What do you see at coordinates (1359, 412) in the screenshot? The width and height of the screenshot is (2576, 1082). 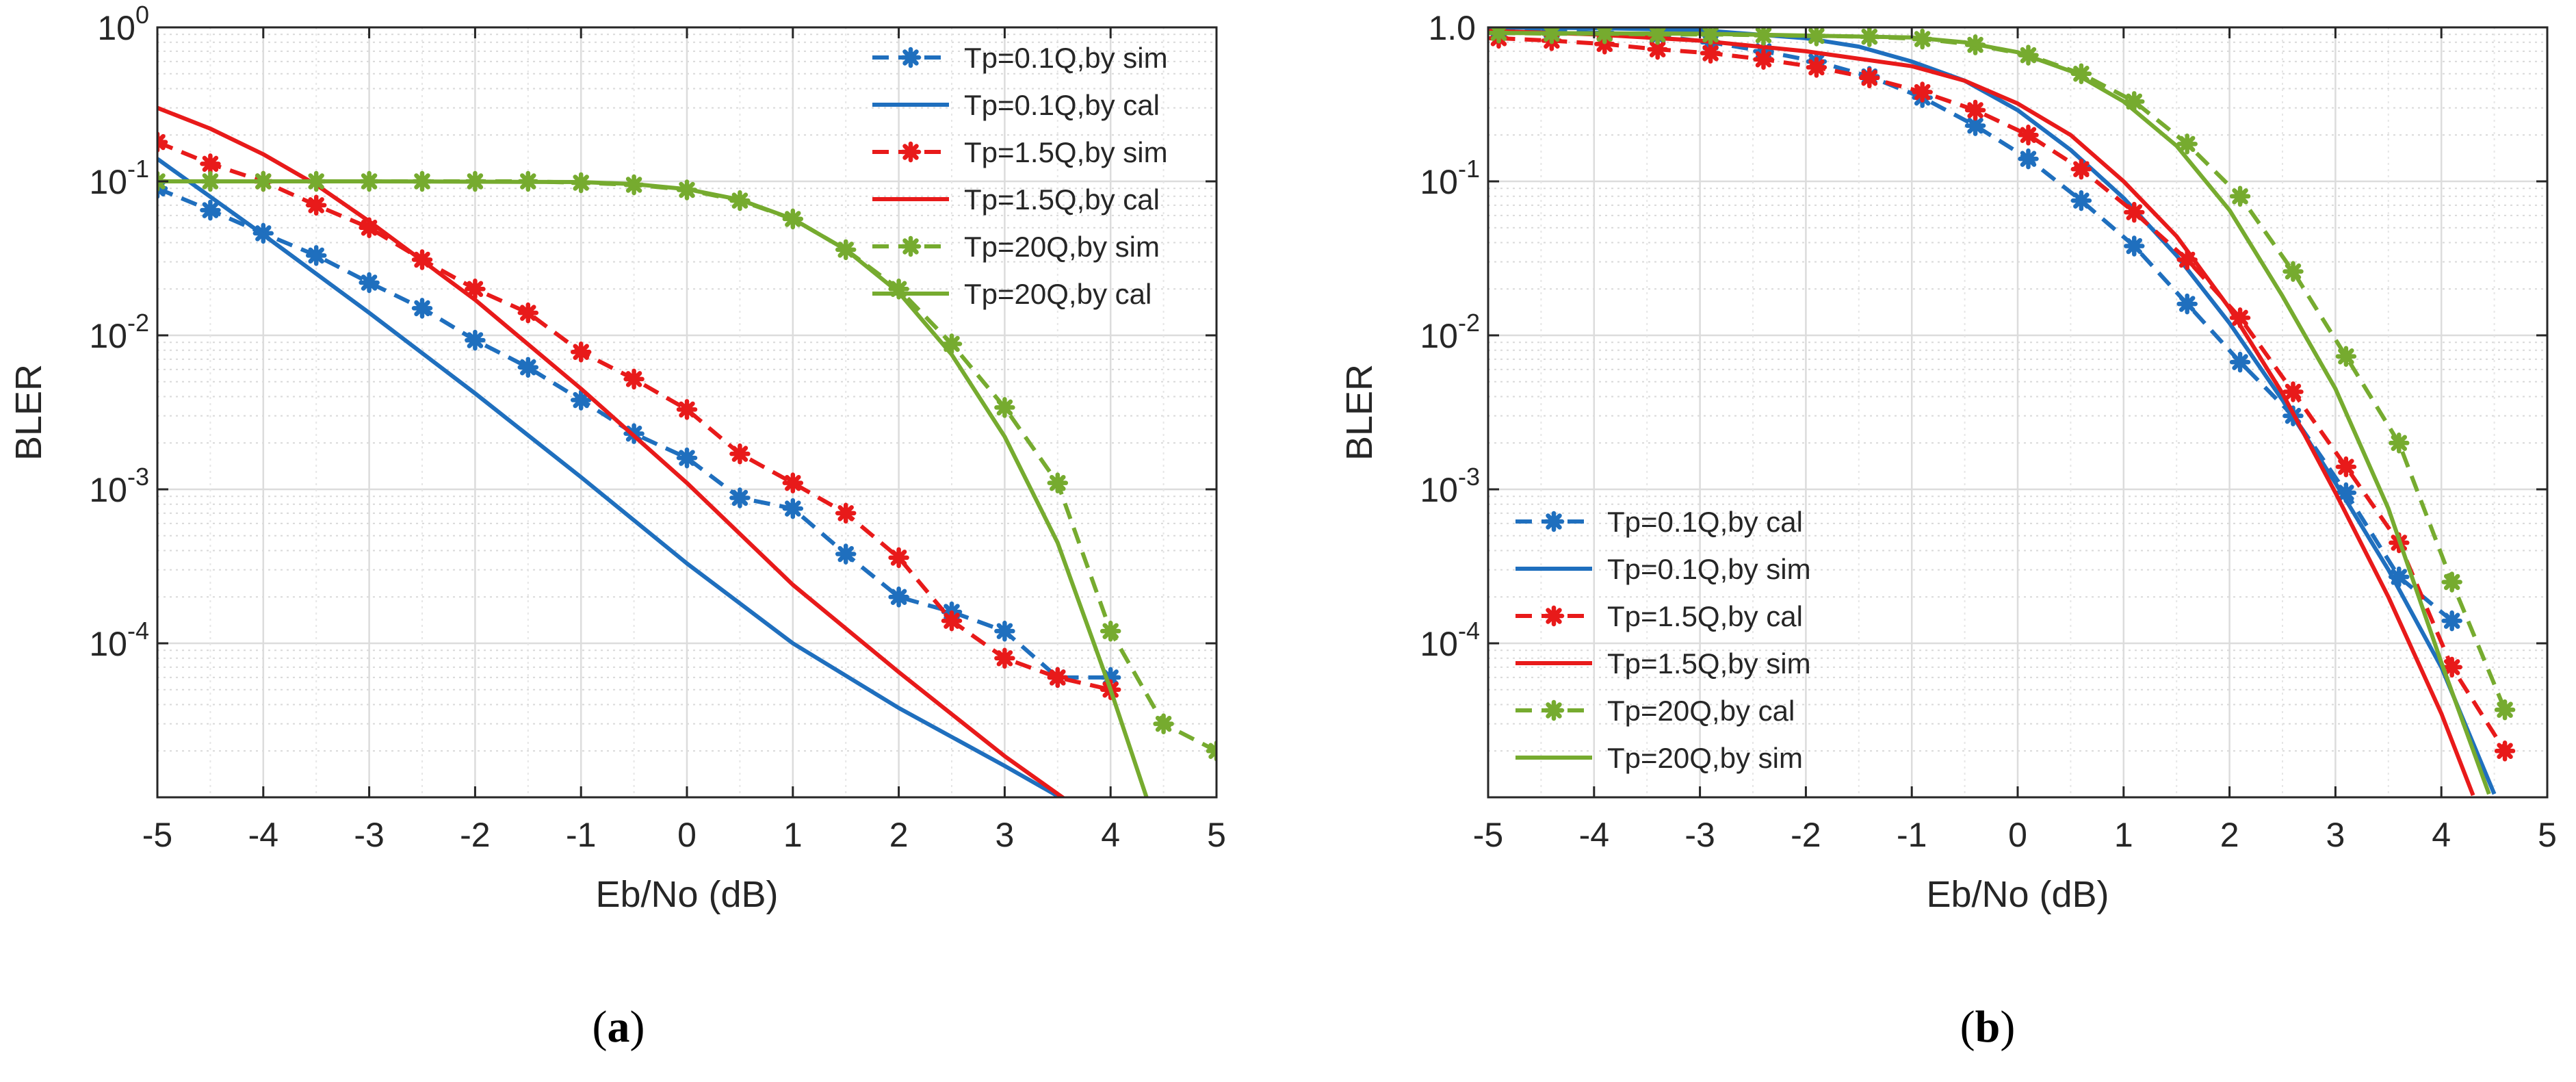 I see `y-axis-label: BLER` at bounding box center [1359, 412].